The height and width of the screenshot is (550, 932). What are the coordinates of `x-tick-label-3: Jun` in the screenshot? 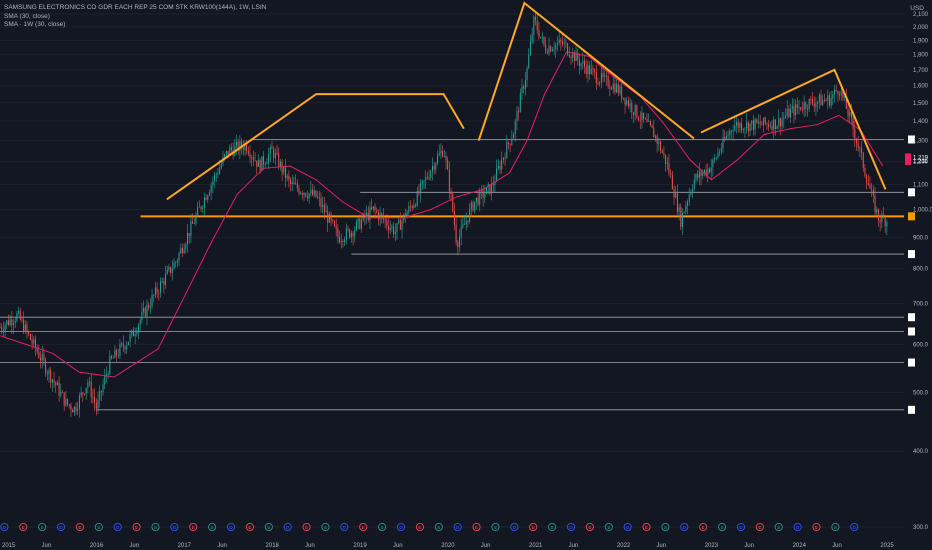 It's located at (134, 546).